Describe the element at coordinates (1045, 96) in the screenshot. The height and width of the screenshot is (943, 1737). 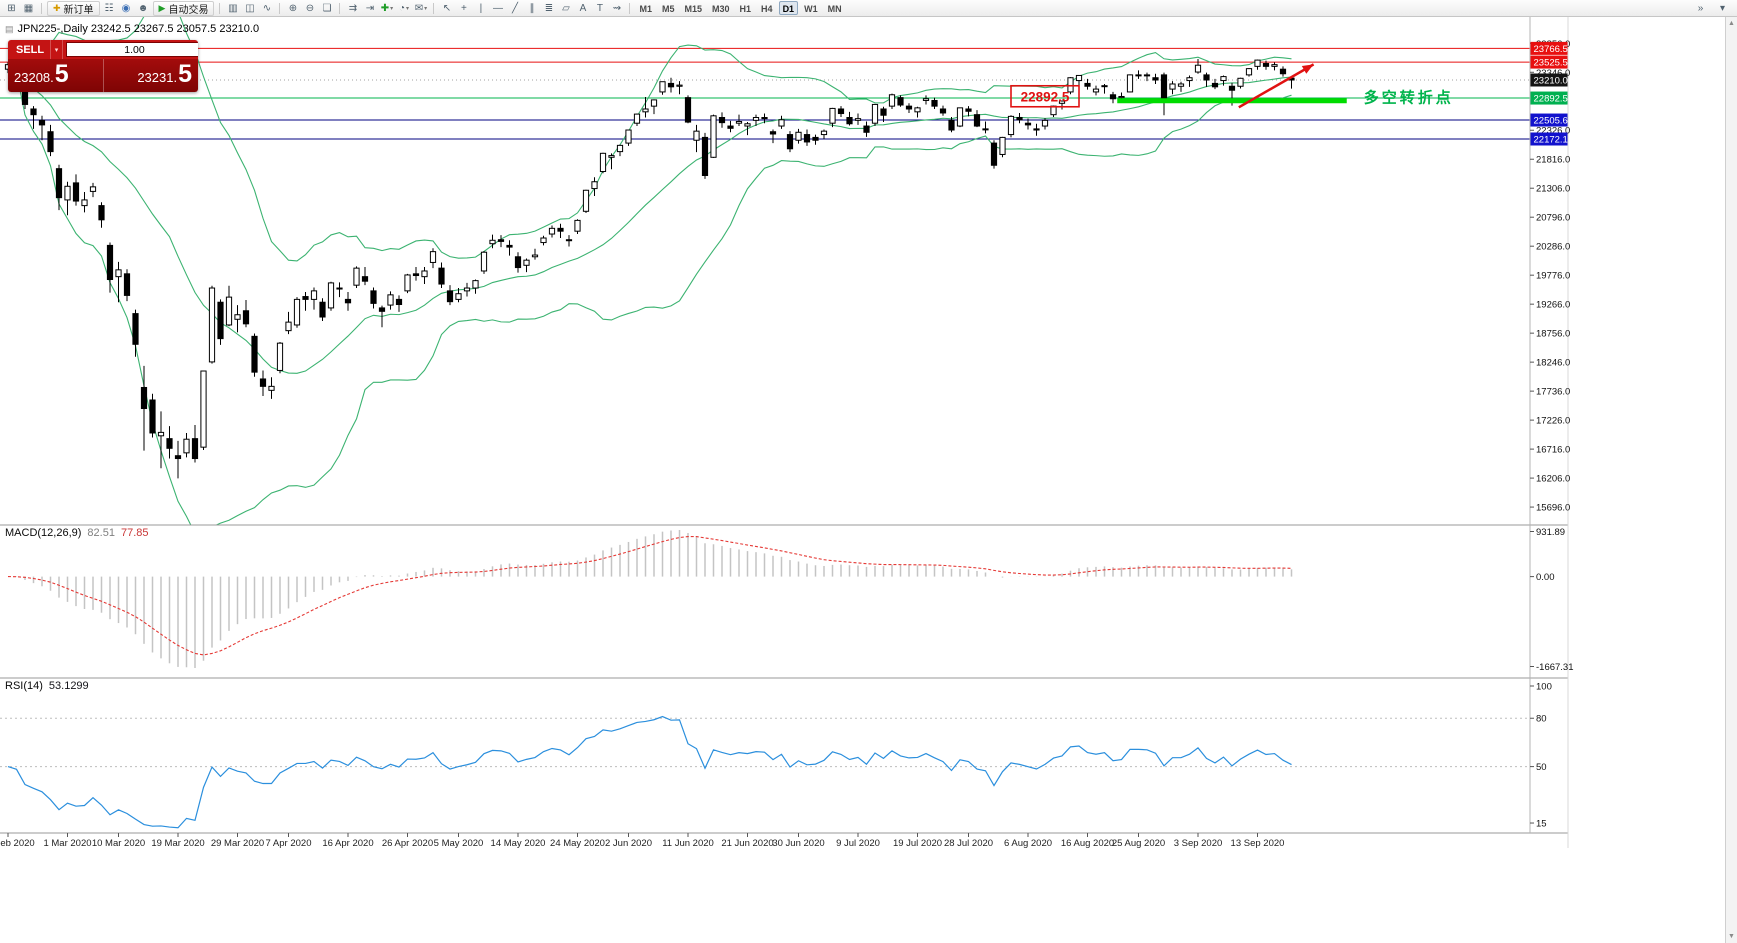
I see `price-note-box` at that location.